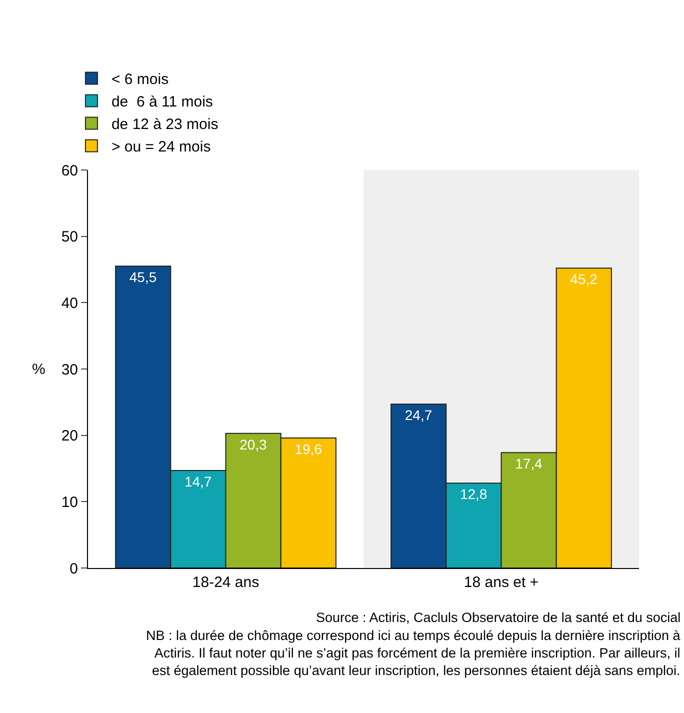 The height and width of the screenshot is (713, 684). What do you see at coordinates (418, 415) in the screenshot?
I see `data-label: 24,7` at bounding box center [418, 415].